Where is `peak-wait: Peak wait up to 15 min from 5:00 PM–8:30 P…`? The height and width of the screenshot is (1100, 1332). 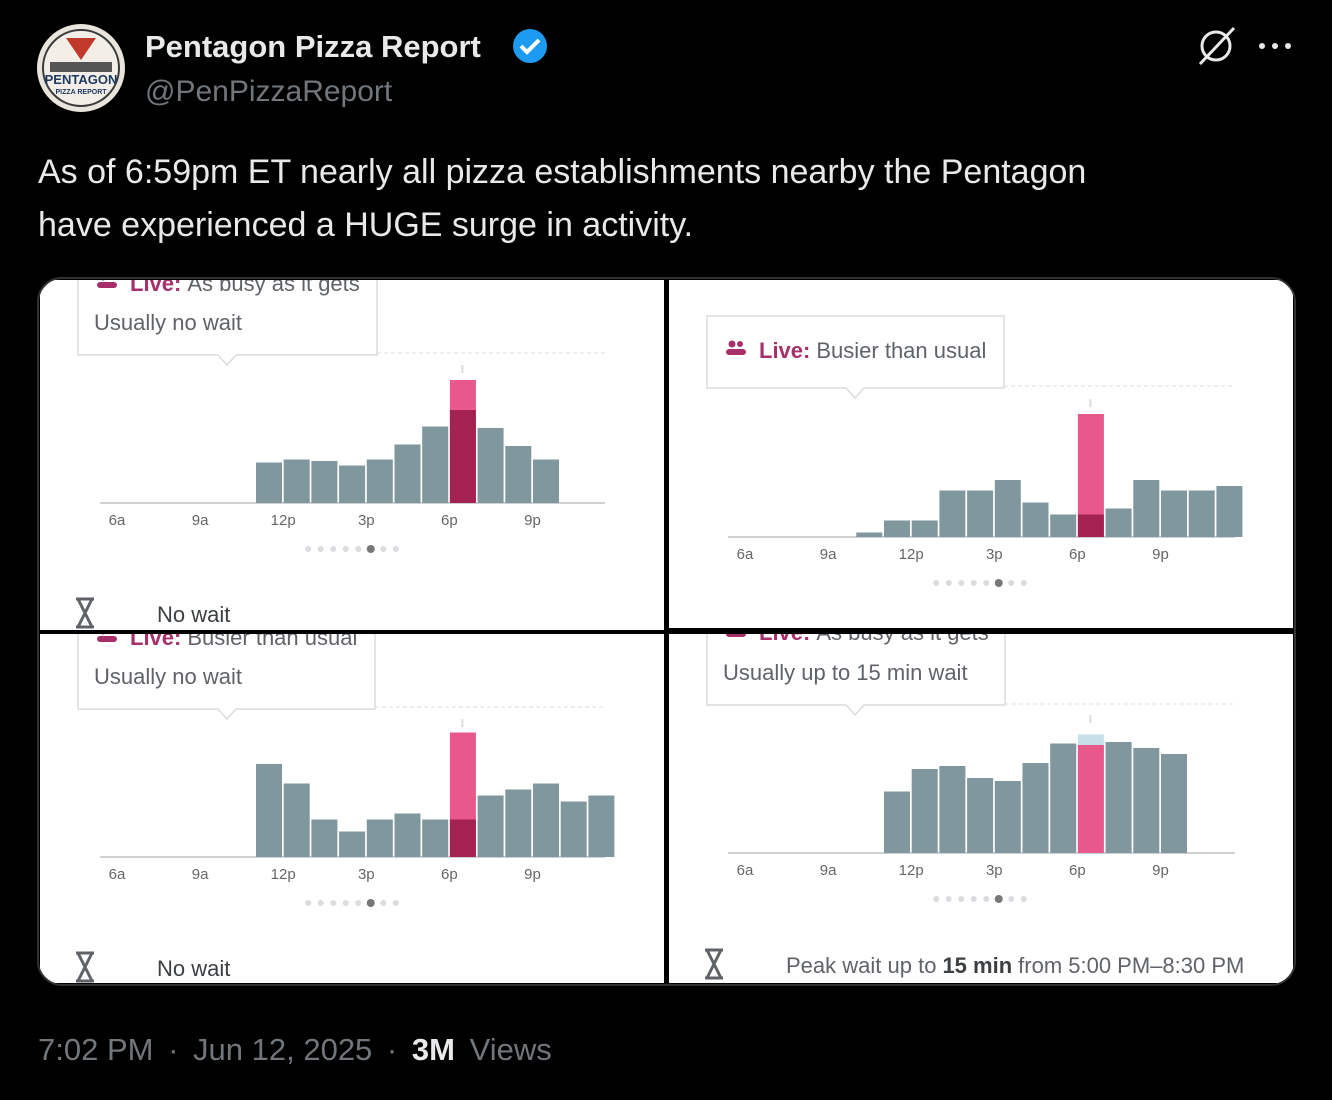
peak-wait: Peak wait up to 15 min from 5:00 PM–8:30 P… is located at coordinates (1015, 965).